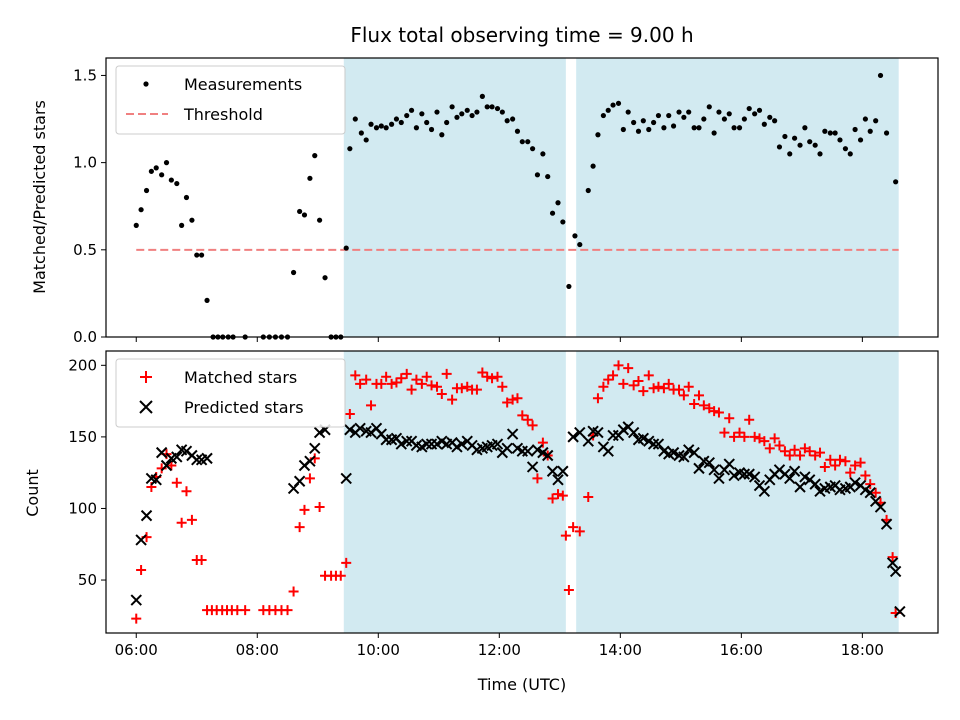  What do you see at coordinates (521, 684) in the screenshot?
I see `x-axis-label: Time (UTC)` at bounding box center [521, 684].